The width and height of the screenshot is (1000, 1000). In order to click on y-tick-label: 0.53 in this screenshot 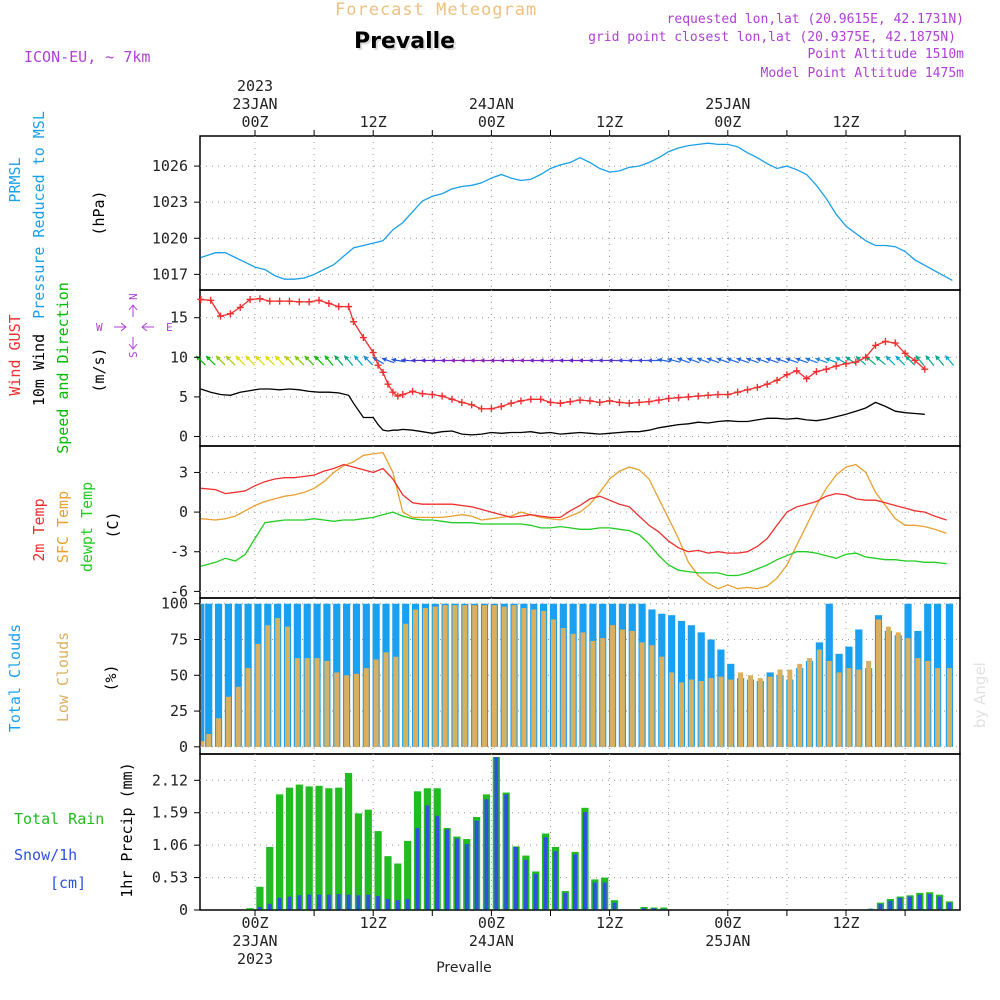, I will do `click(170, 878)`.